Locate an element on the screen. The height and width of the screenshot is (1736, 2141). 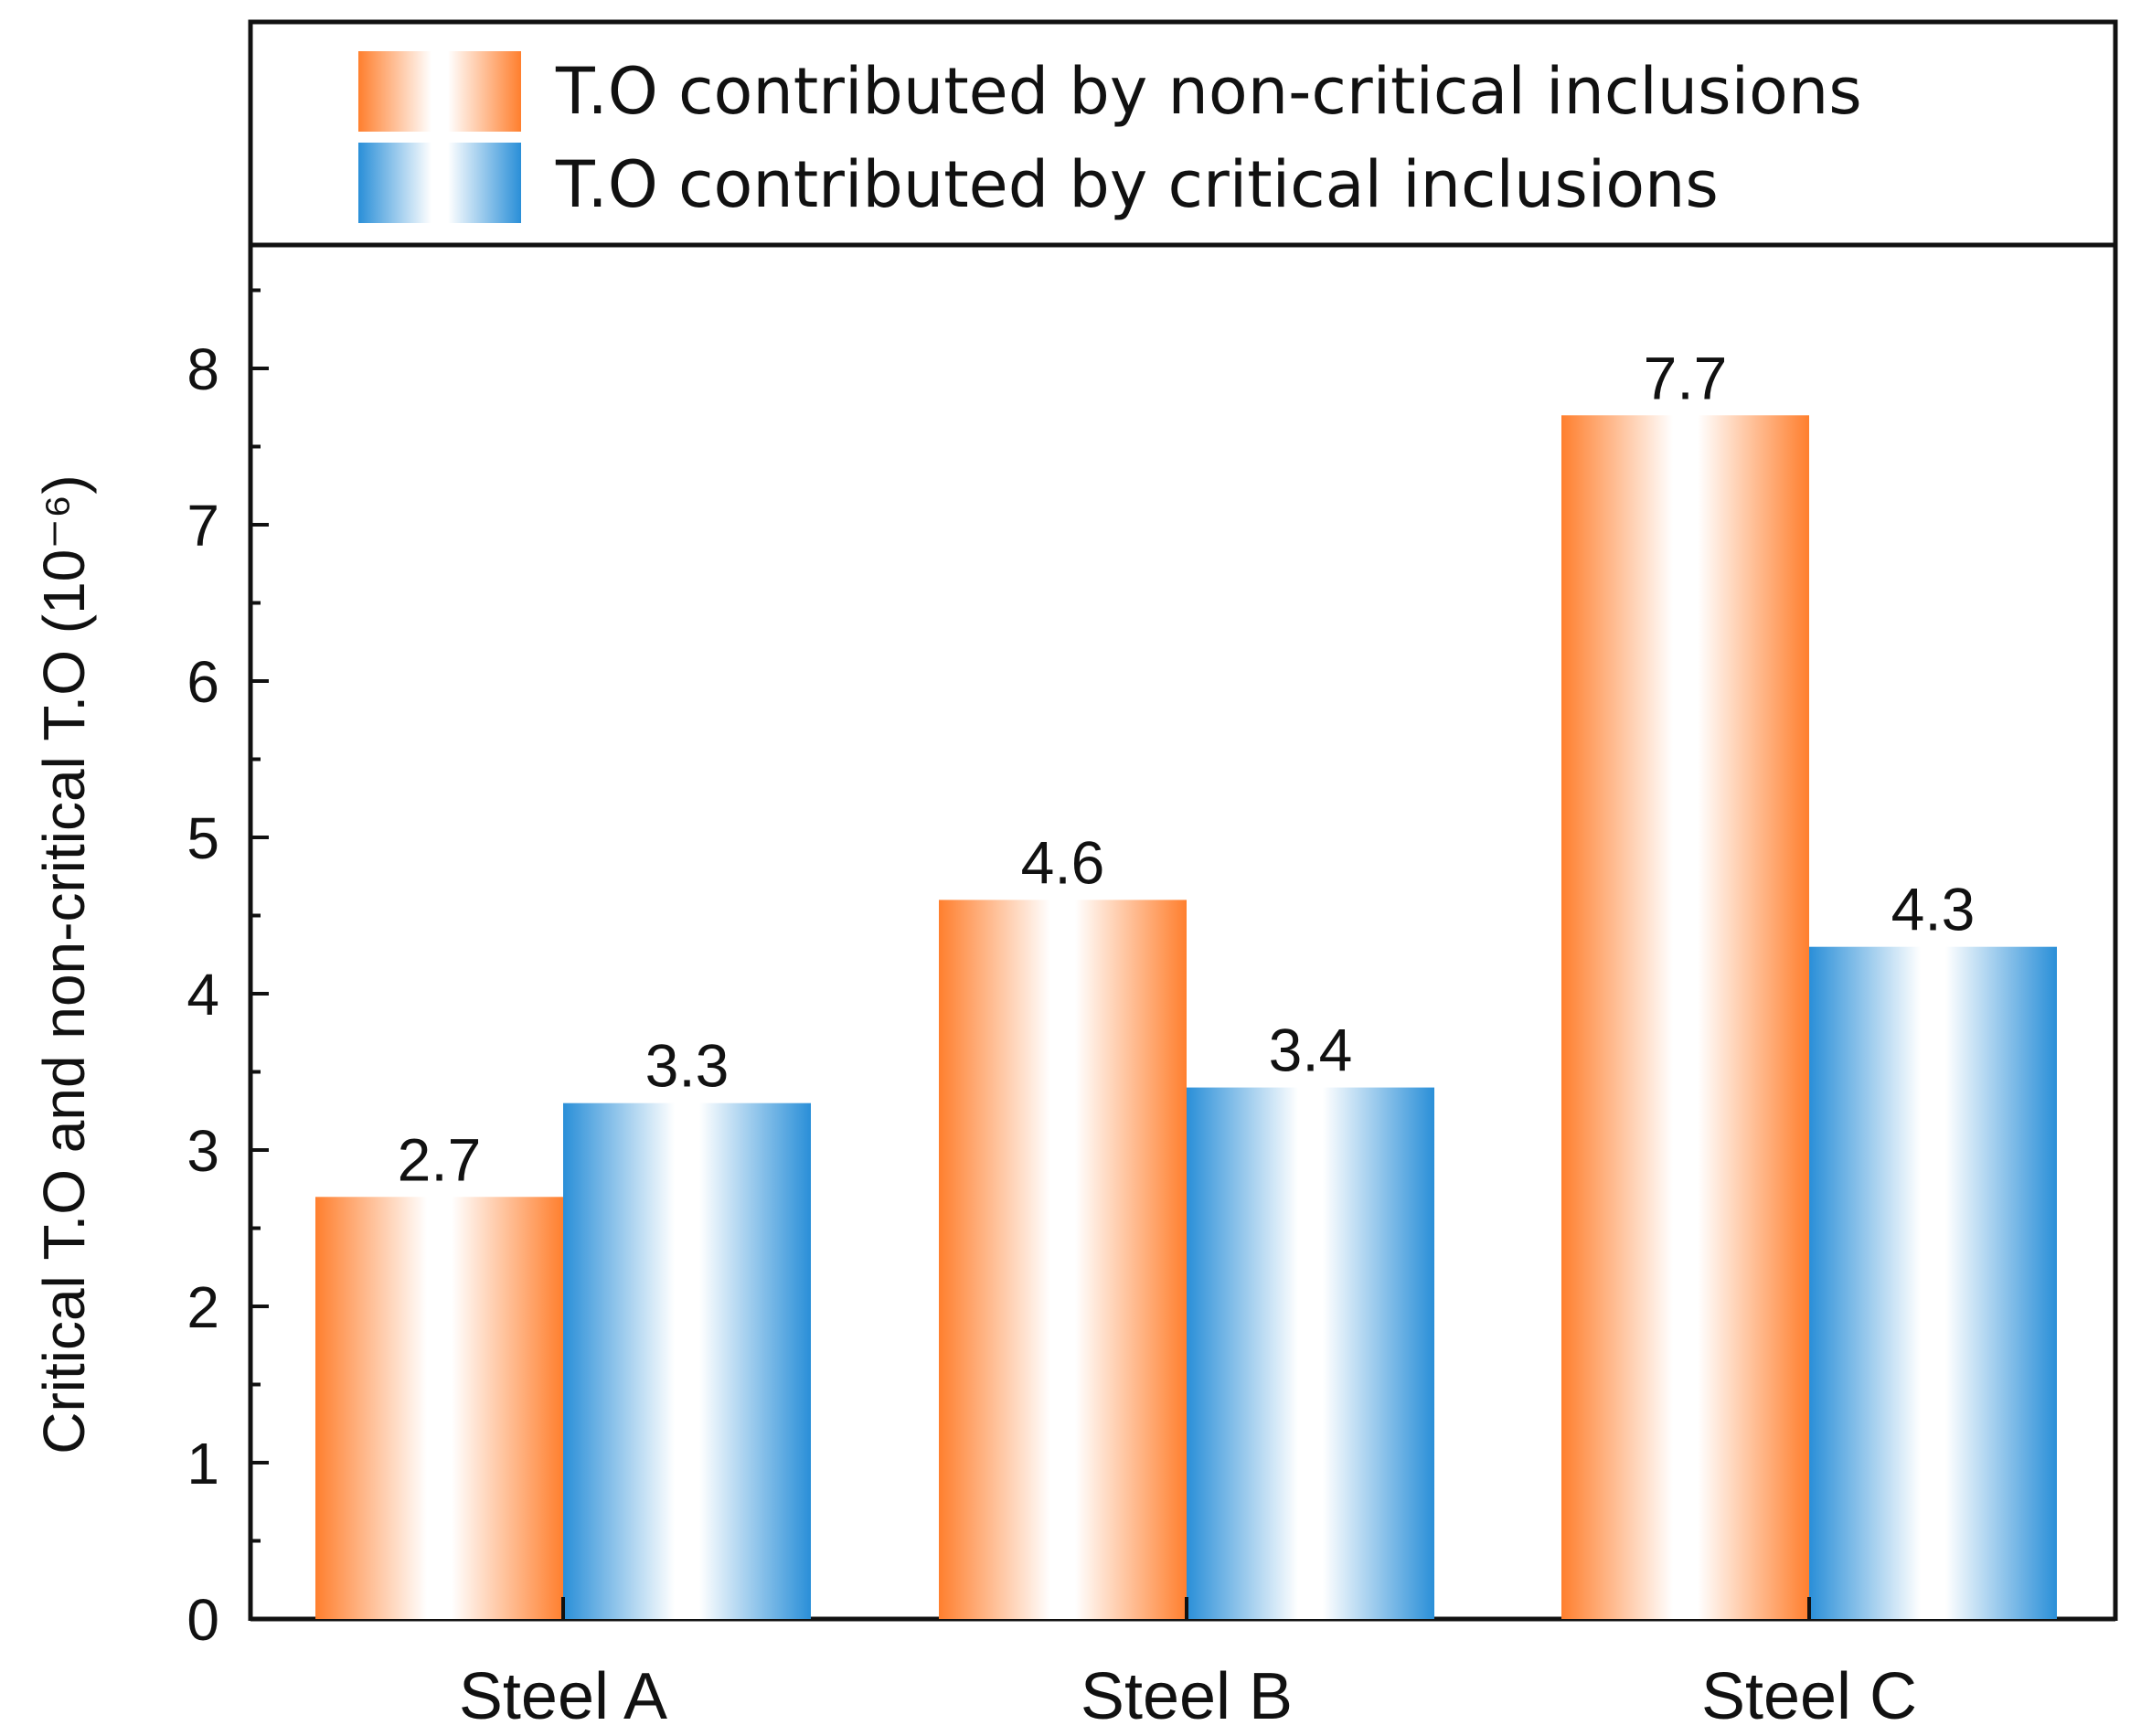
y-tick-label: 3 is located at coordinates (203, 1151).